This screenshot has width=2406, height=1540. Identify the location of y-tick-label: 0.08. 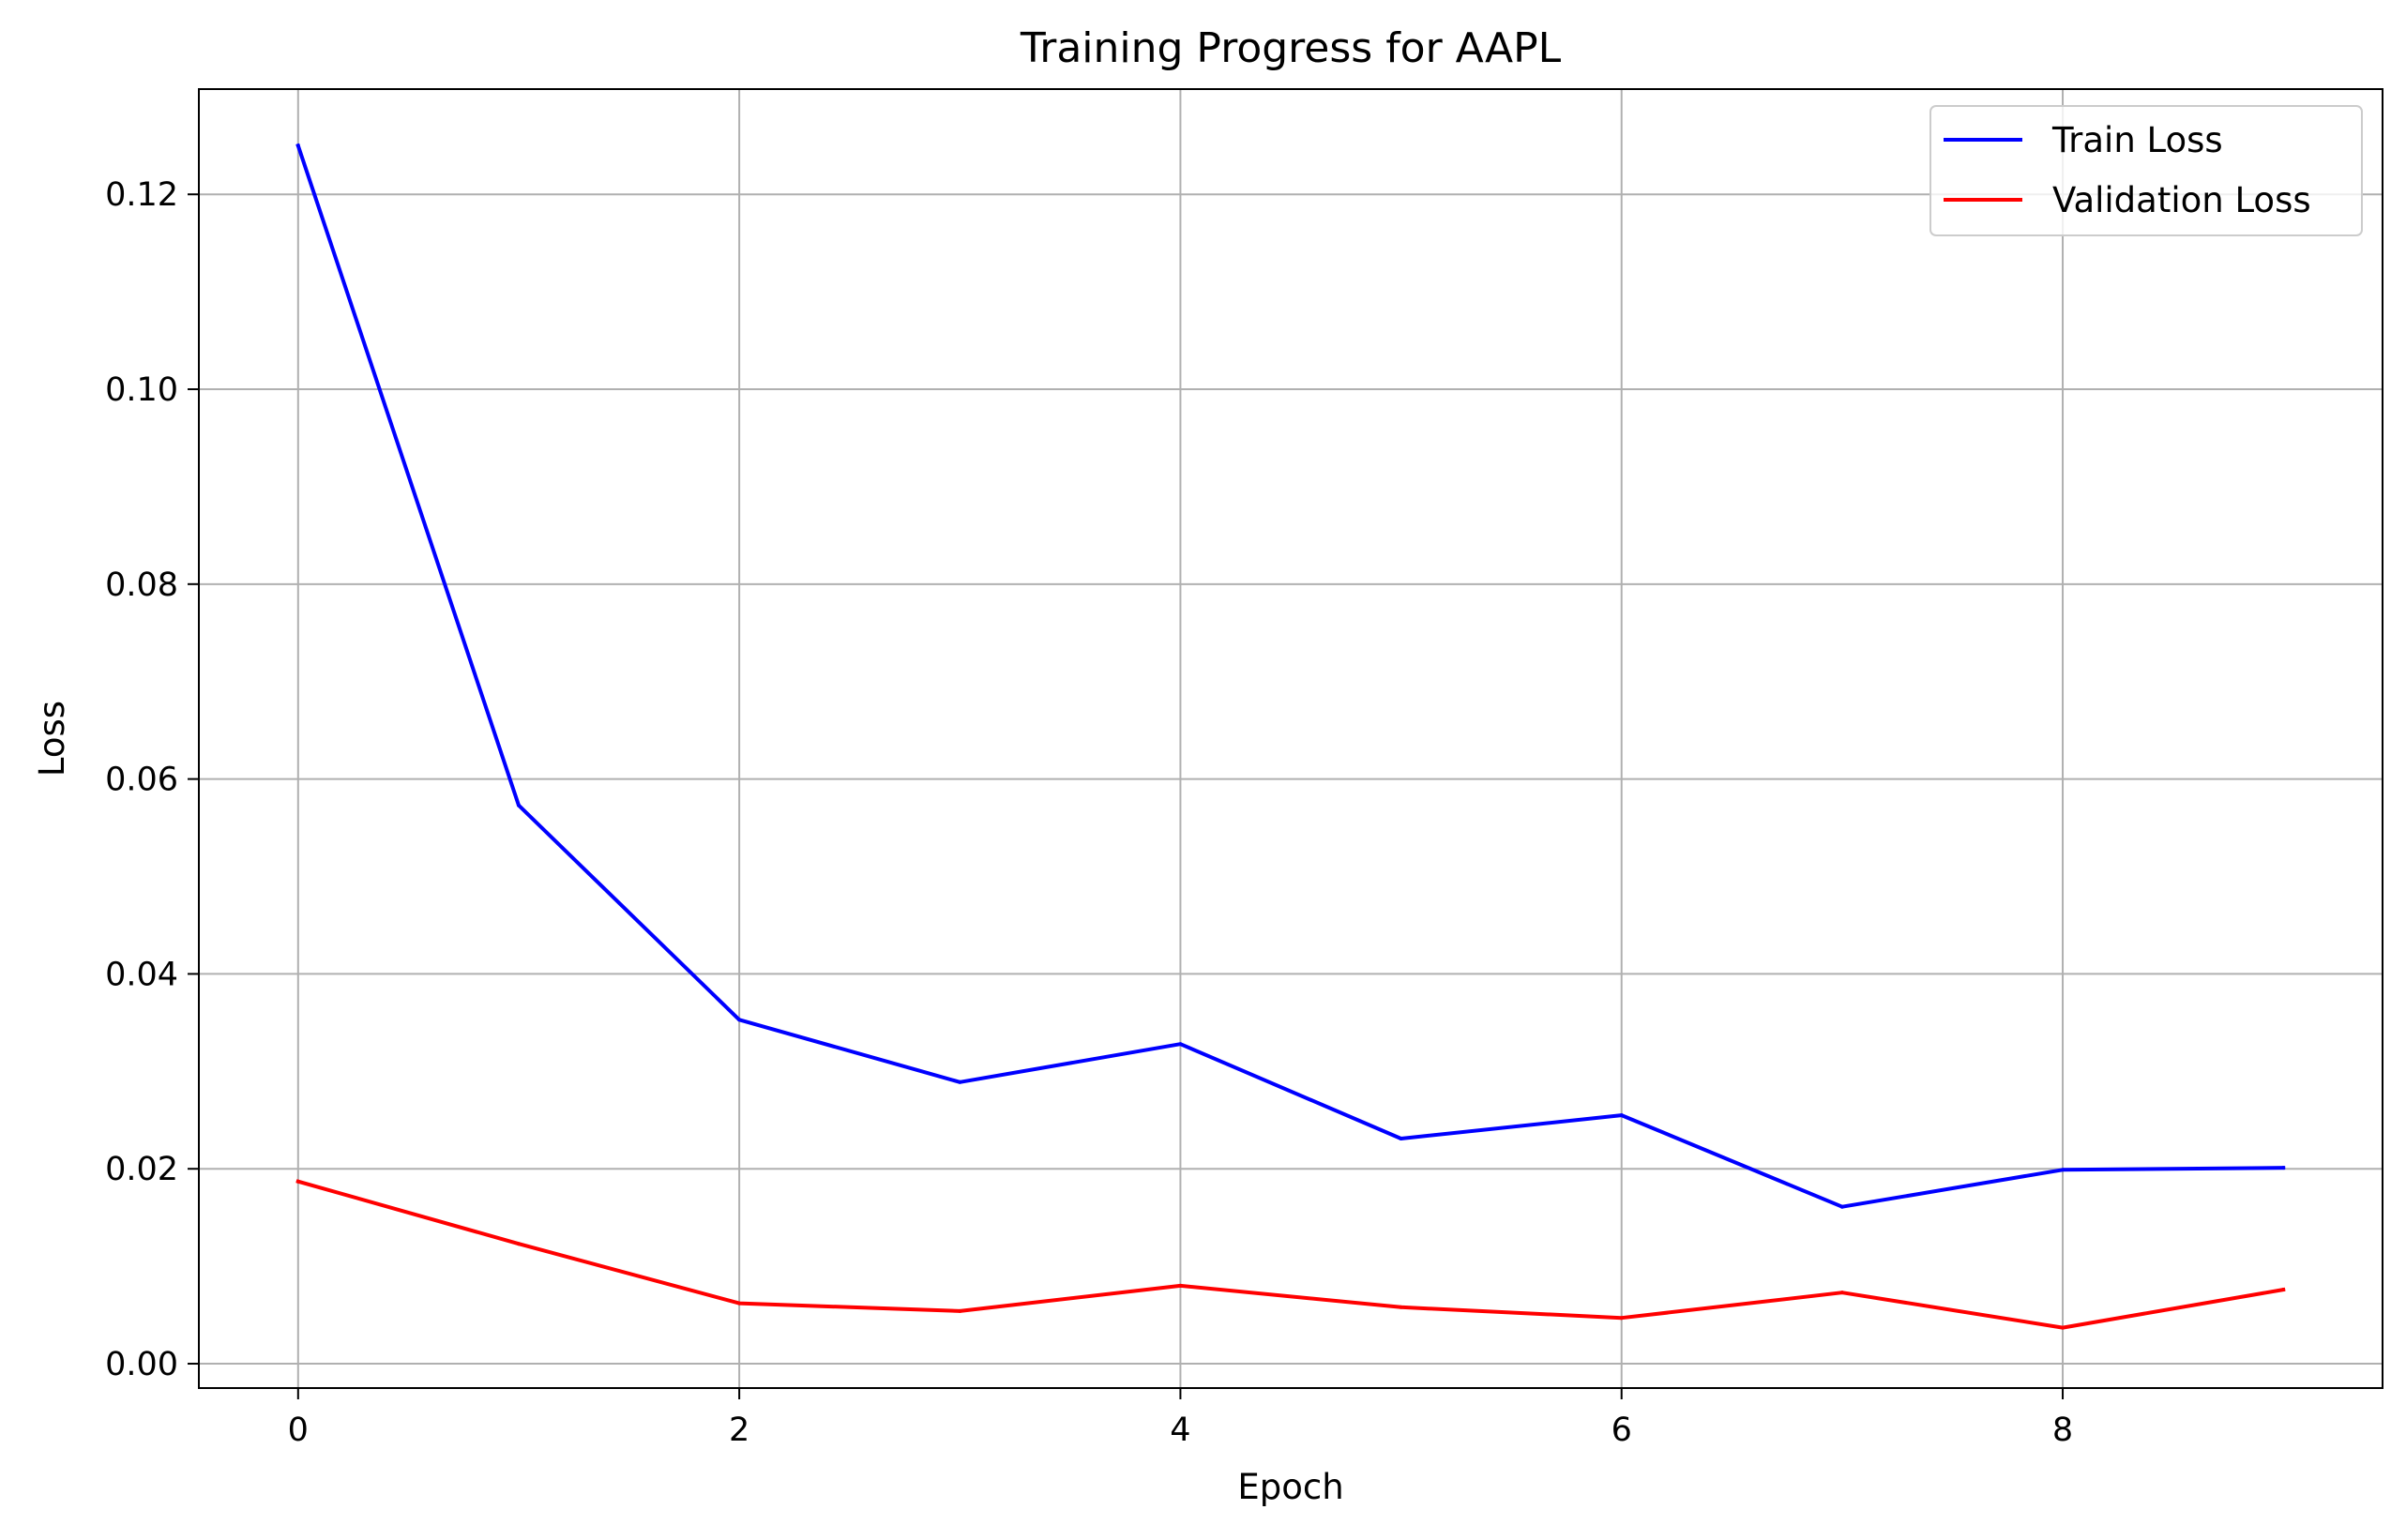
(141, 585).